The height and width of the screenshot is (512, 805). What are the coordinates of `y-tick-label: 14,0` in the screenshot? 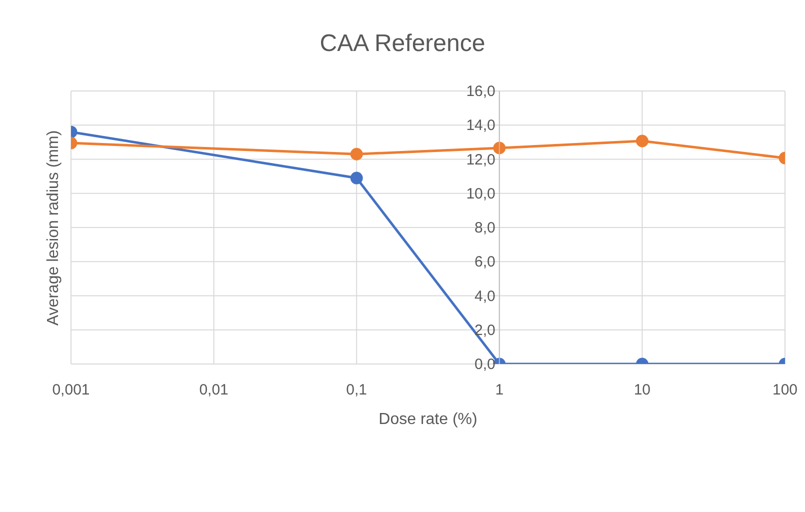 It's located at (481, 125).